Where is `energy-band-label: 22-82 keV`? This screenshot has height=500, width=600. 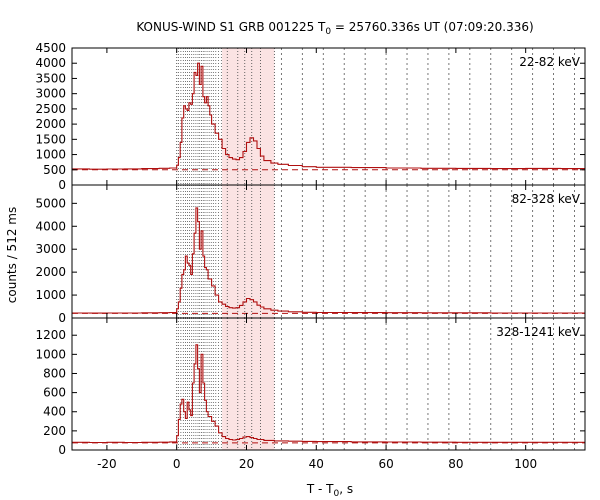 energy-band-label: 22-82 keV is located at coordinates (550, 62).